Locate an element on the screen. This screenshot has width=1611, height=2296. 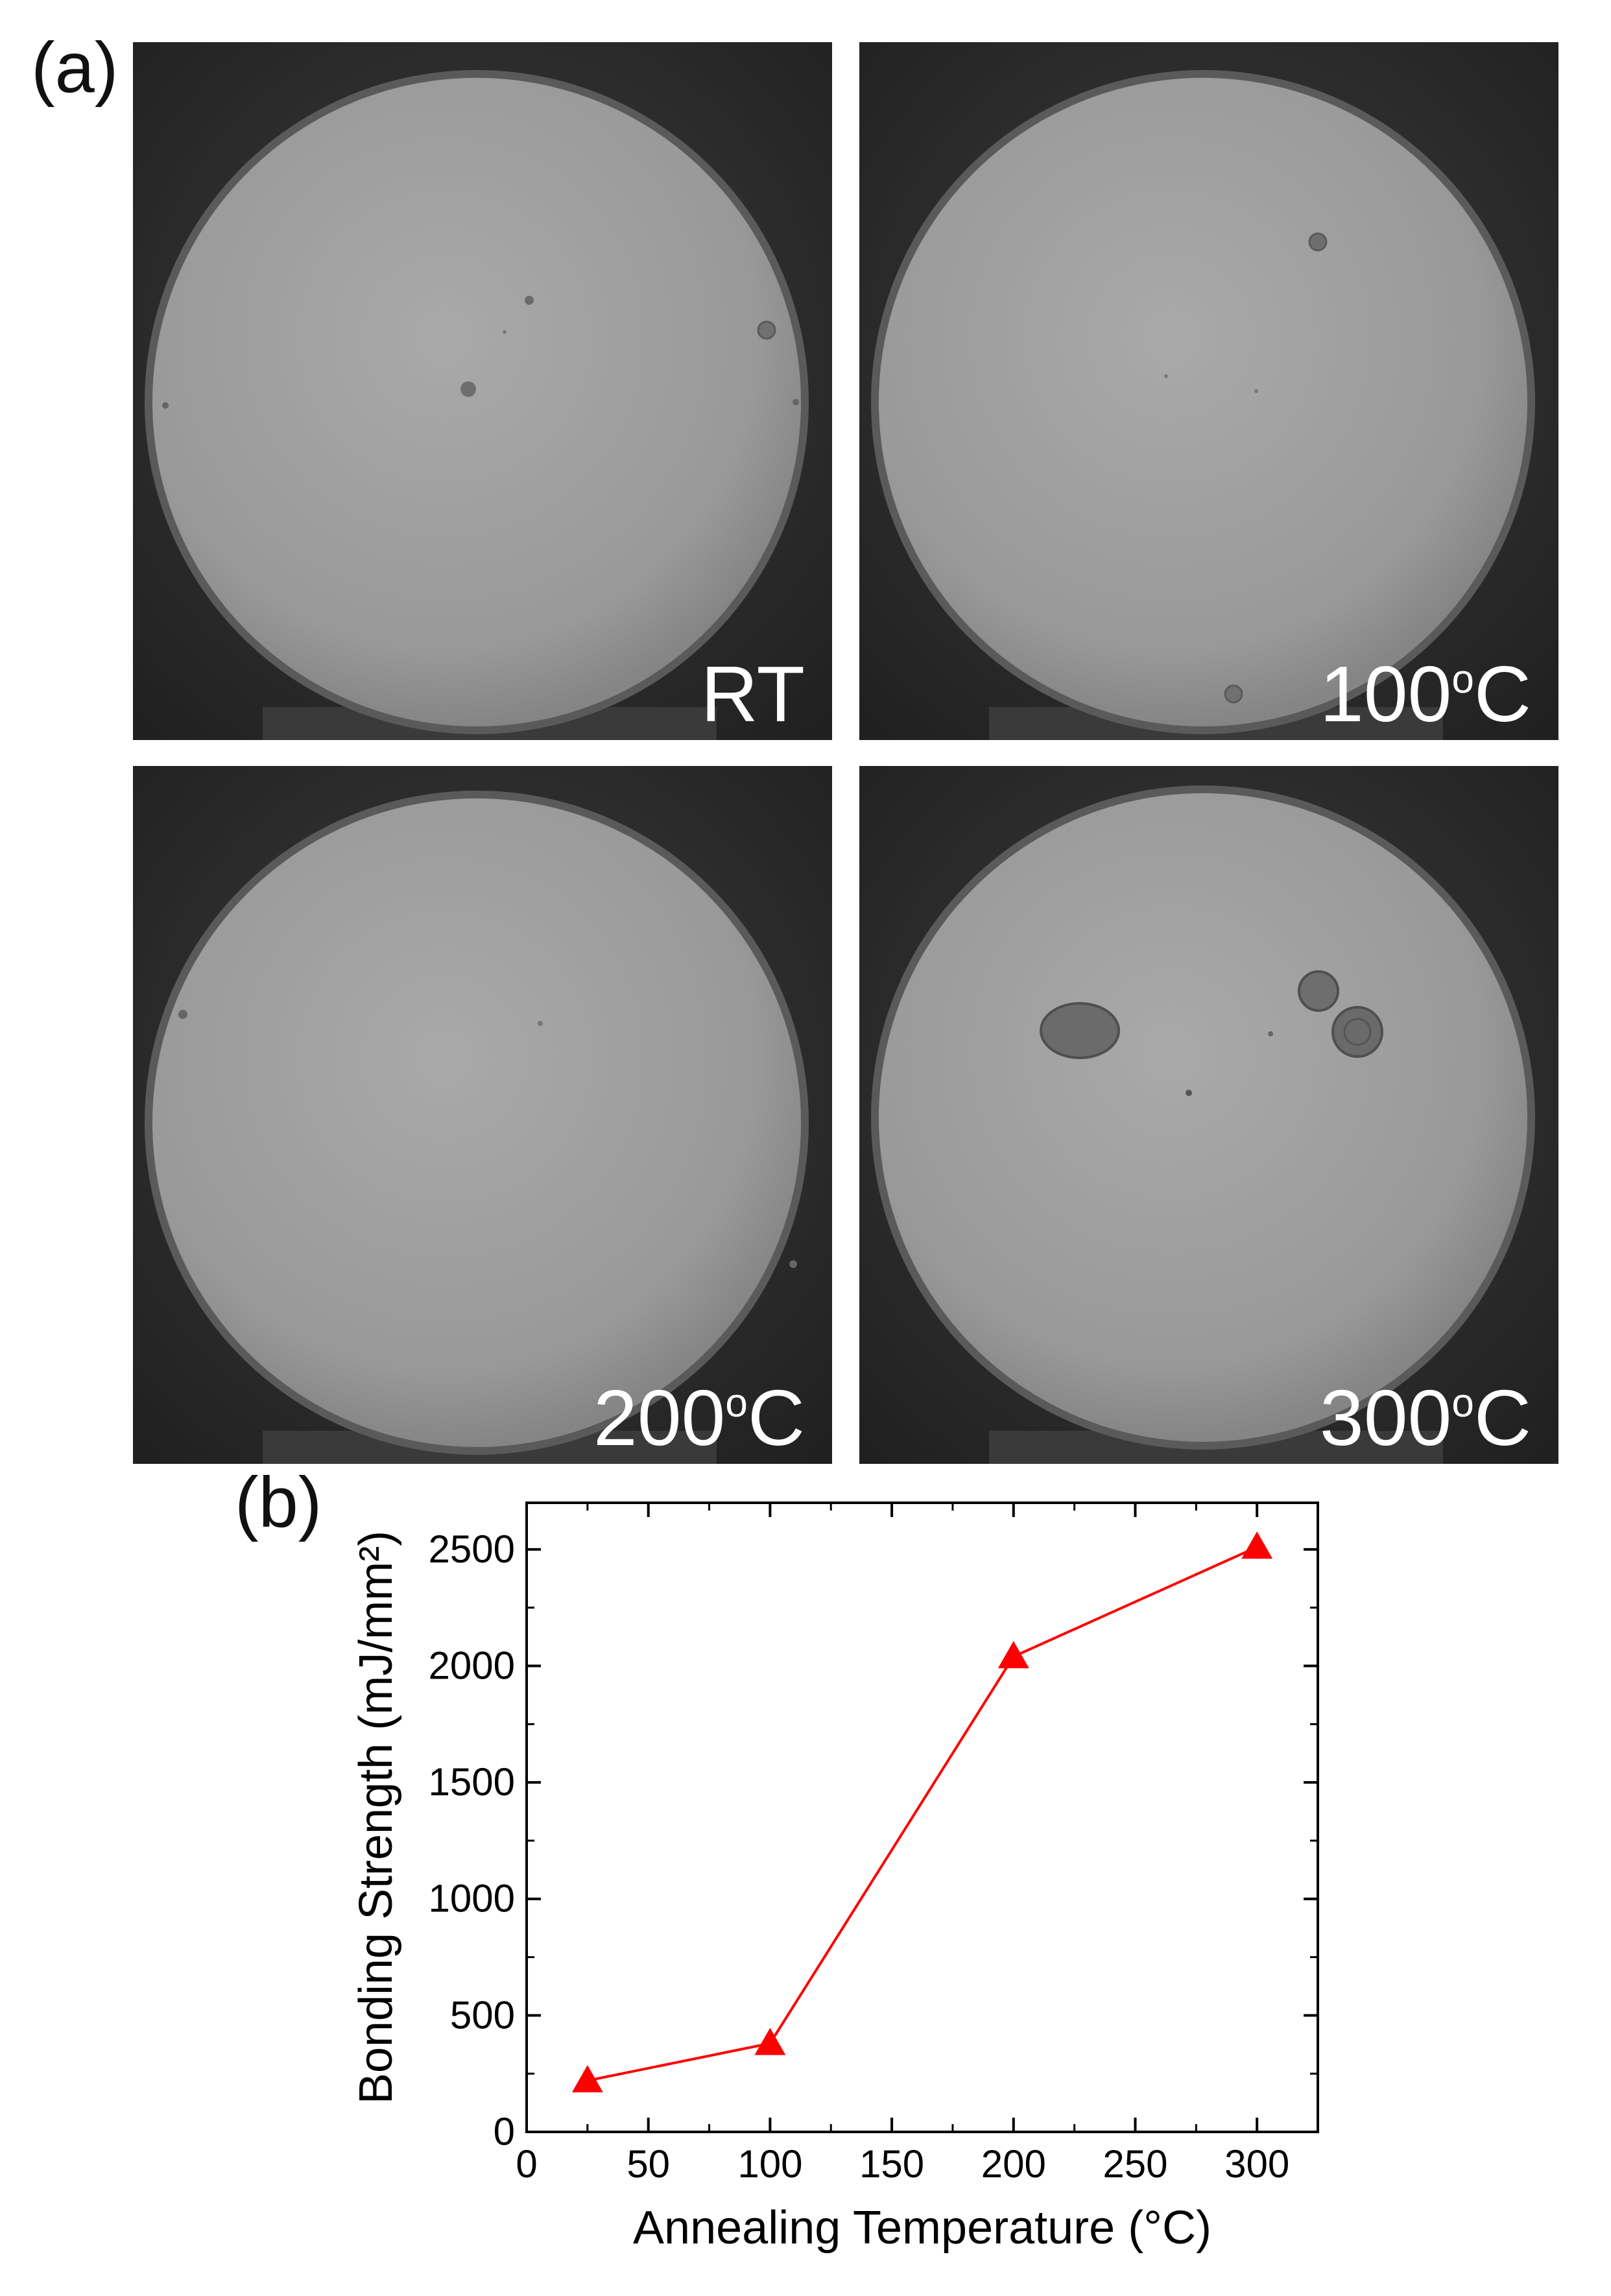
wafer-photo-200c: 200oC is located at coordinates (482, 1115).